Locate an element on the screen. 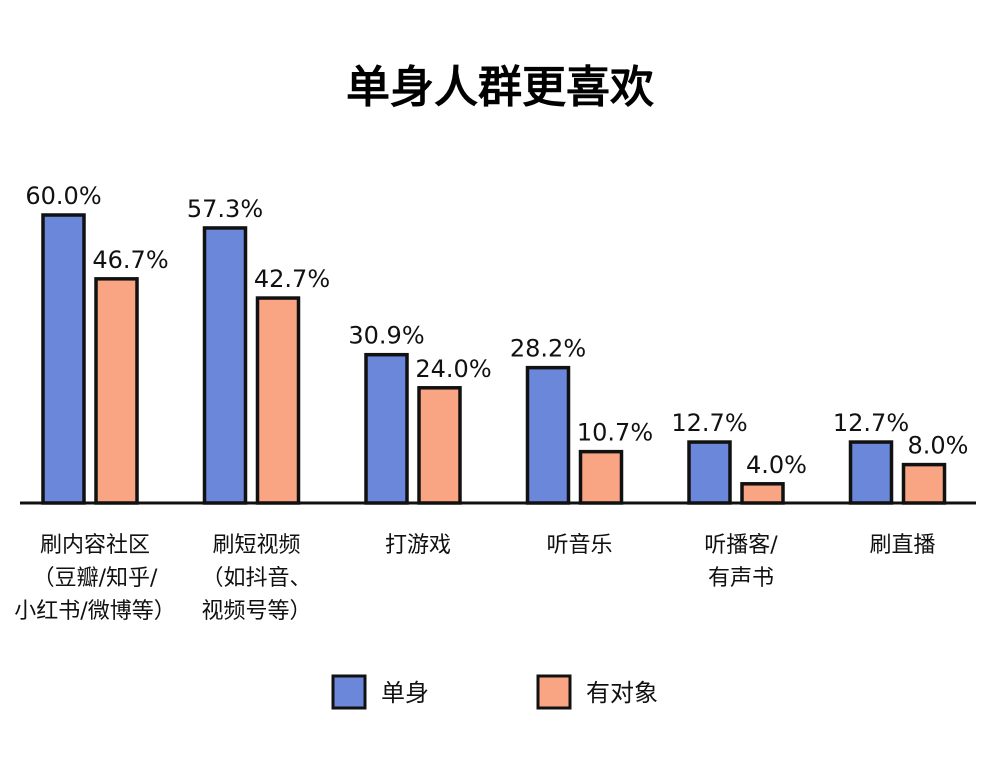 The height and width of the screenshot is (770, 1000). value-label-partnered-1: 46.7% is located at coordinates (130, 260).